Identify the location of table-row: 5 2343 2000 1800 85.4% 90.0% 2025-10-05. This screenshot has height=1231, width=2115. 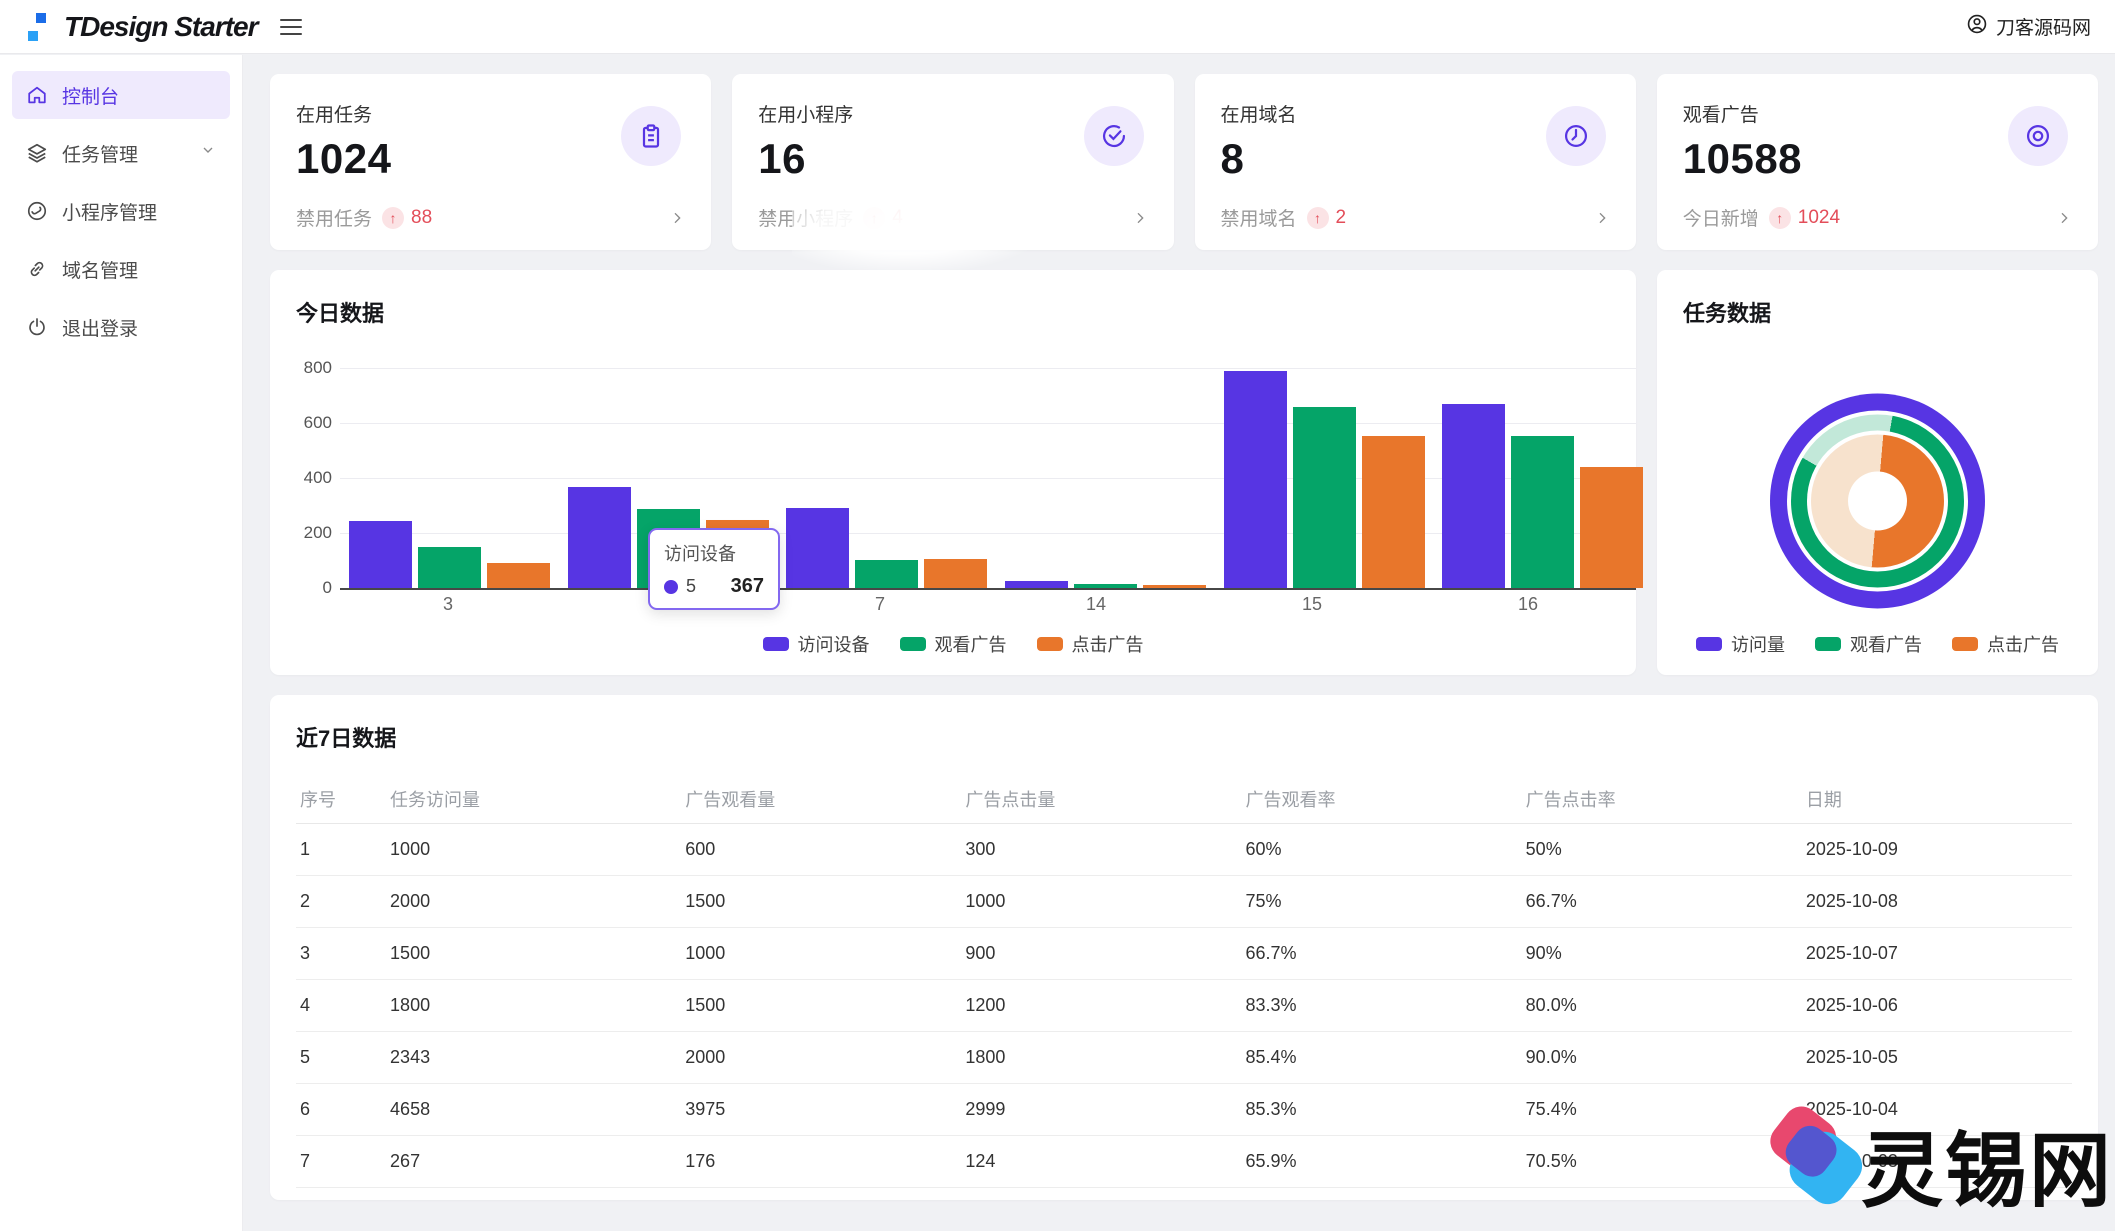
(1184, 1057).